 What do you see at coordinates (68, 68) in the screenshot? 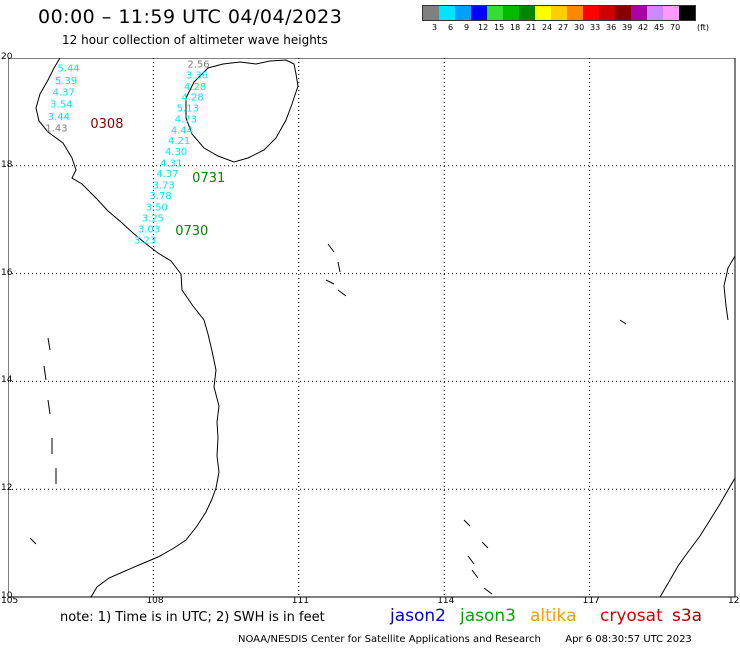
I see `swh-value: 5.44` at bounding box center [68, 68].